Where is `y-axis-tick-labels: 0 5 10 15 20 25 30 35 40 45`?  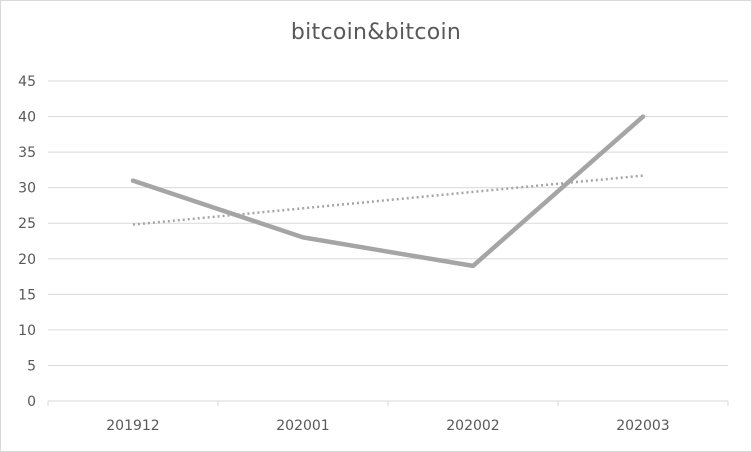 y-axis-tick-labels: 0 5 10 15 20 25 30 35 40 45 is located at coordinates (27, 242).